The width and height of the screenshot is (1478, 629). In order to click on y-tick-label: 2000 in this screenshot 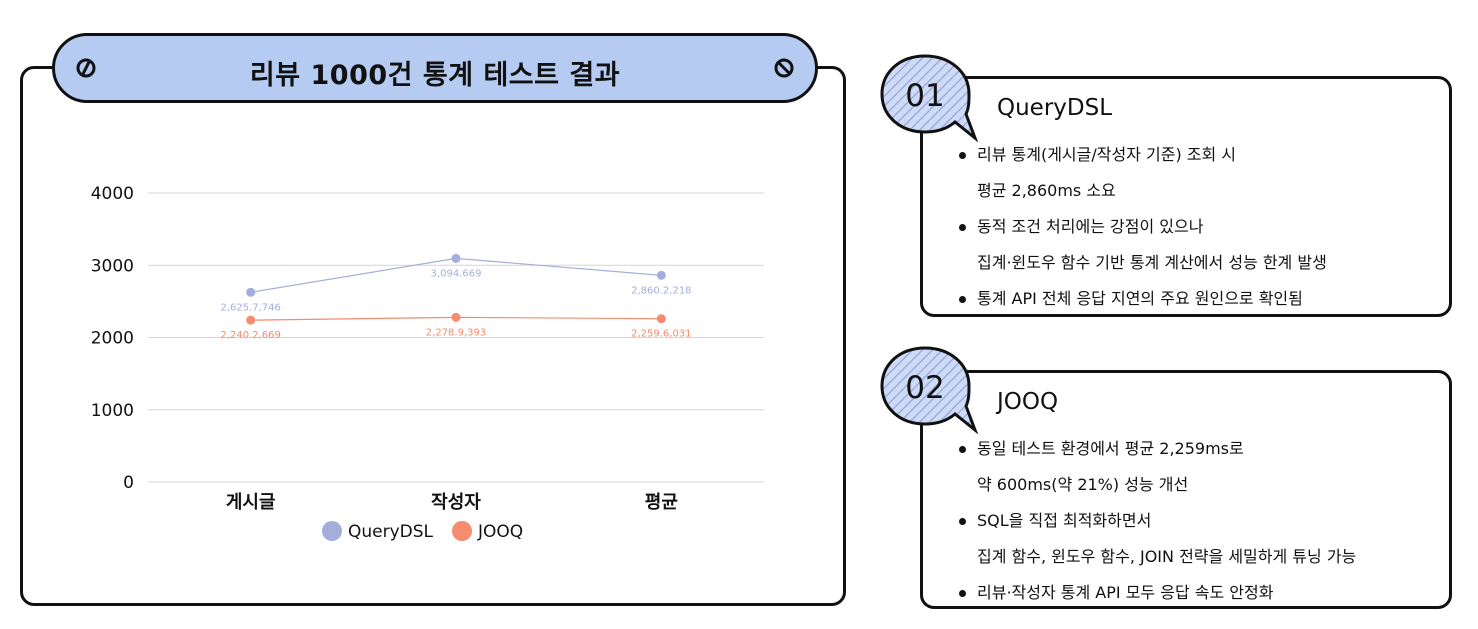, I will do `click(112, 339)`.